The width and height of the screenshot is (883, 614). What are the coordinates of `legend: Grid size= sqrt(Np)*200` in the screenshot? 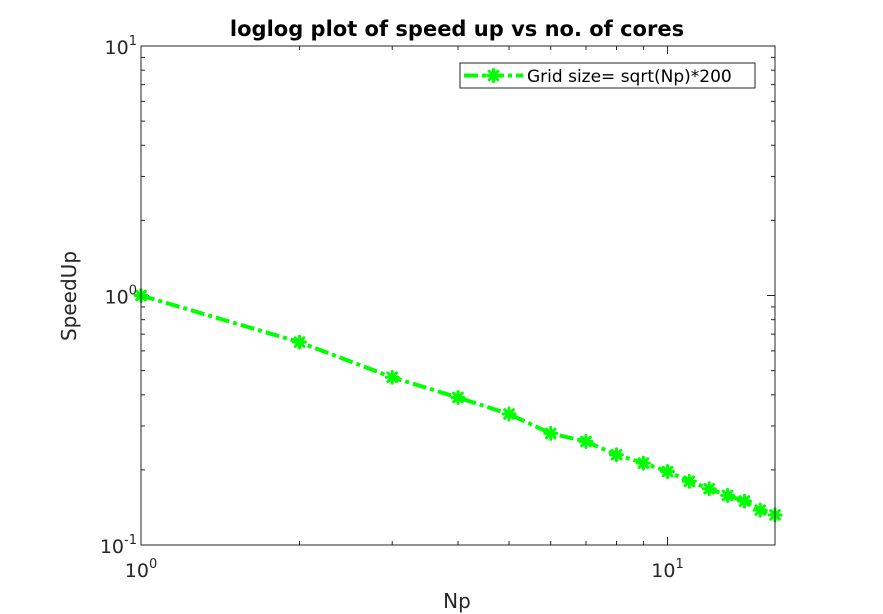 It's located at (607, 75).